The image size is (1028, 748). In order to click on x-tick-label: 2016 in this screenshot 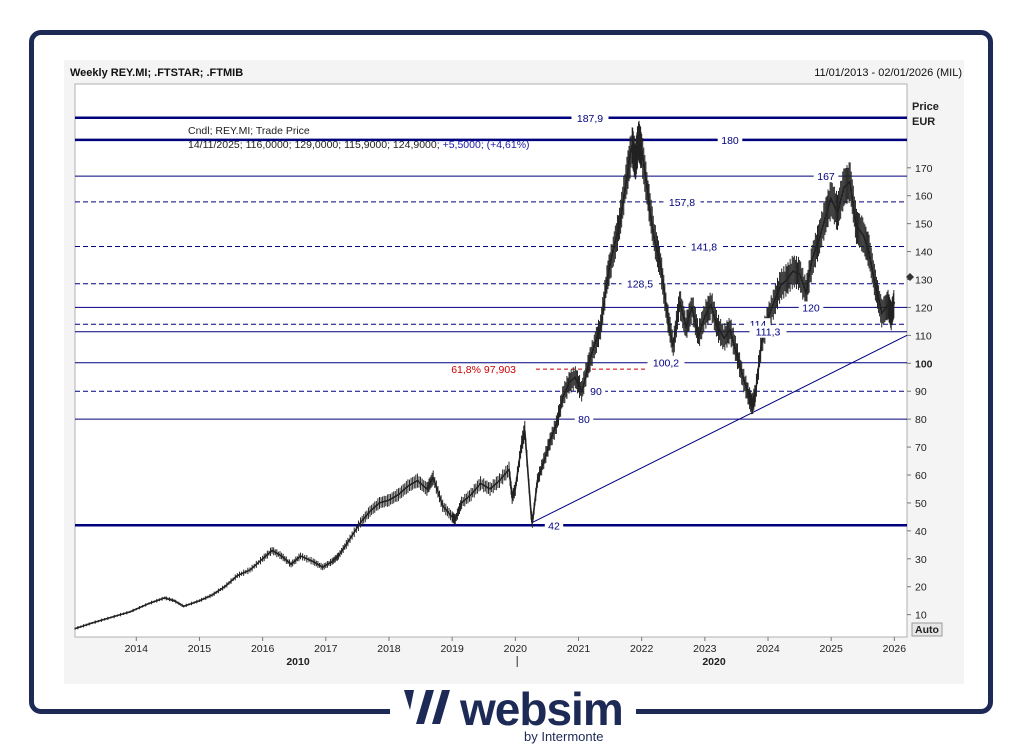, I will do `click(263, 649)`.